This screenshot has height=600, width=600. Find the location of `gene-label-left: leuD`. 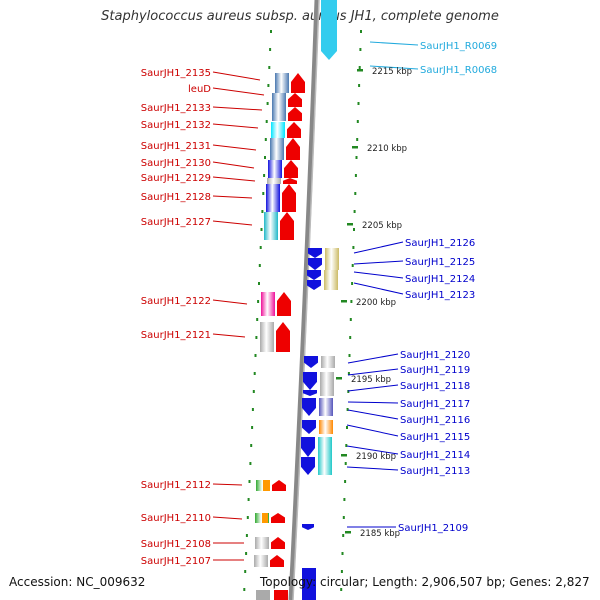

gene-label-left: leuD is located at coordinates (199, 89).